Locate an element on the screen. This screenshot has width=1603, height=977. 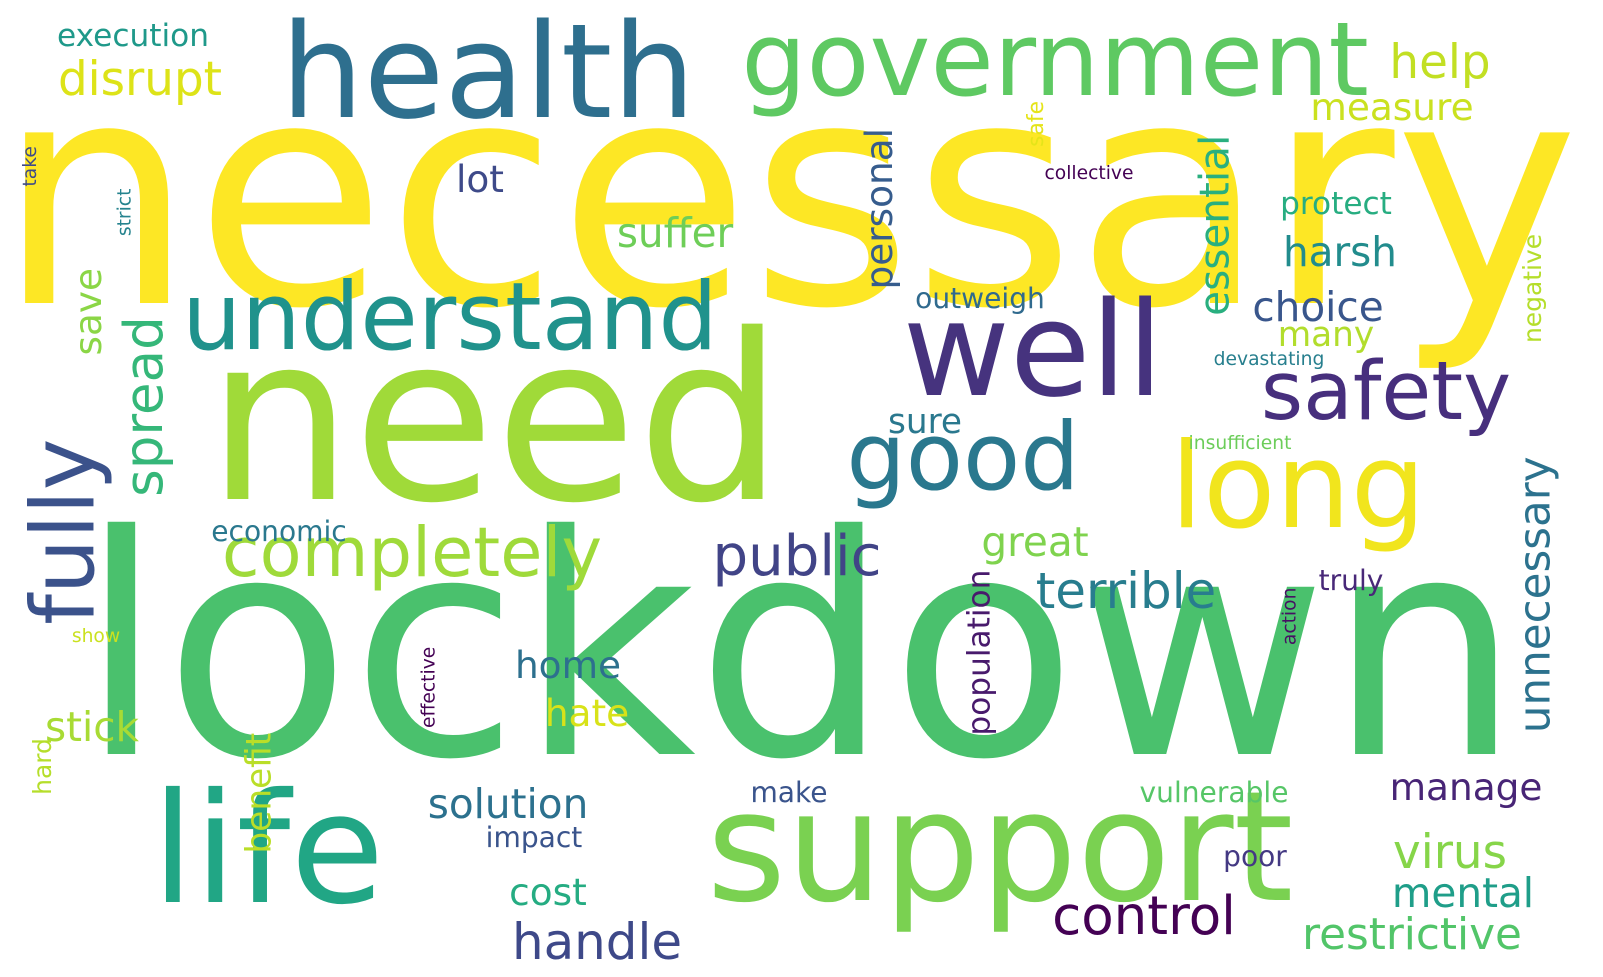
word-understand: understand is located at coordinates (450, 318).